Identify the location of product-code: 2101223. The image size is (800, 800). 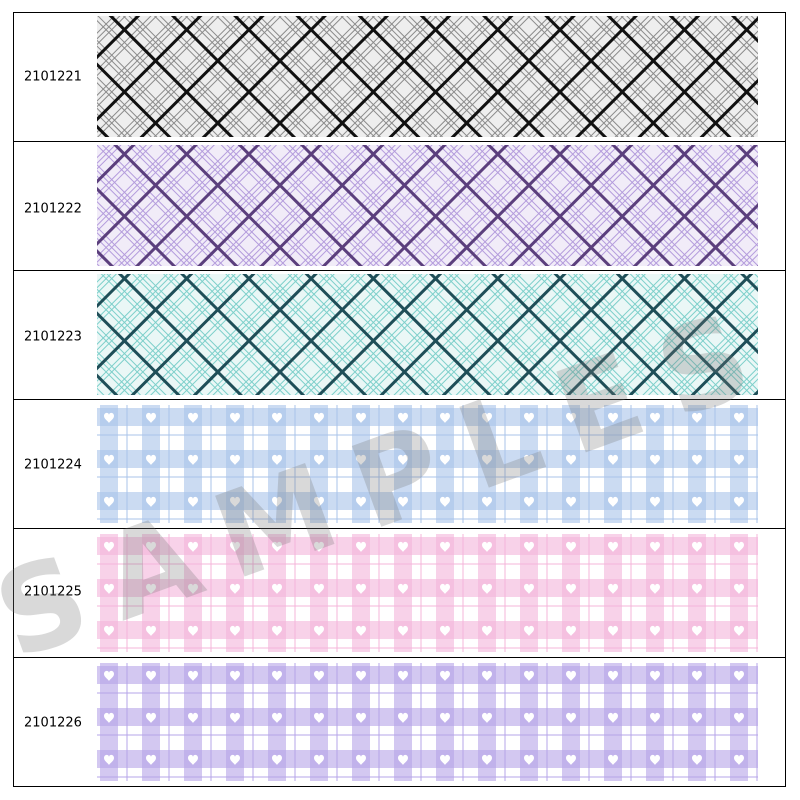
(53, 337).